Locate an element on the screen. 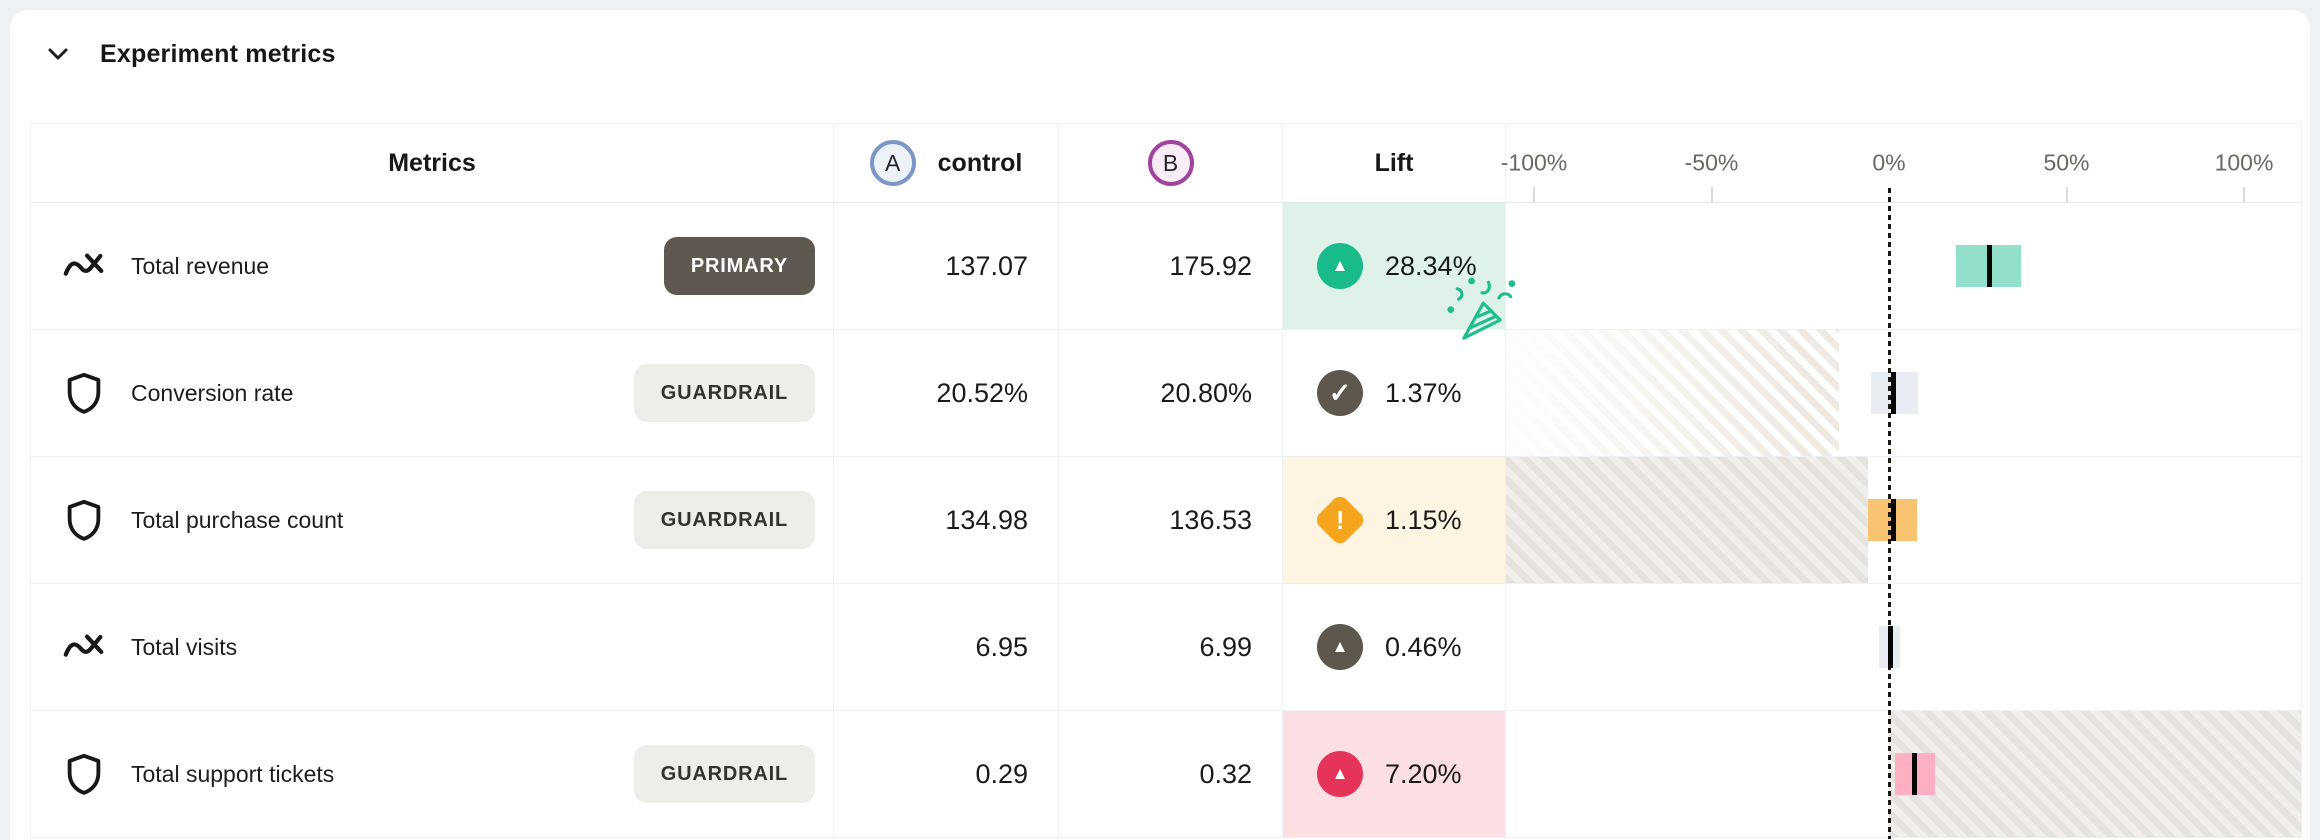  metric-cell: Total revenue PRIMARY is located at coordinates (432, 266).